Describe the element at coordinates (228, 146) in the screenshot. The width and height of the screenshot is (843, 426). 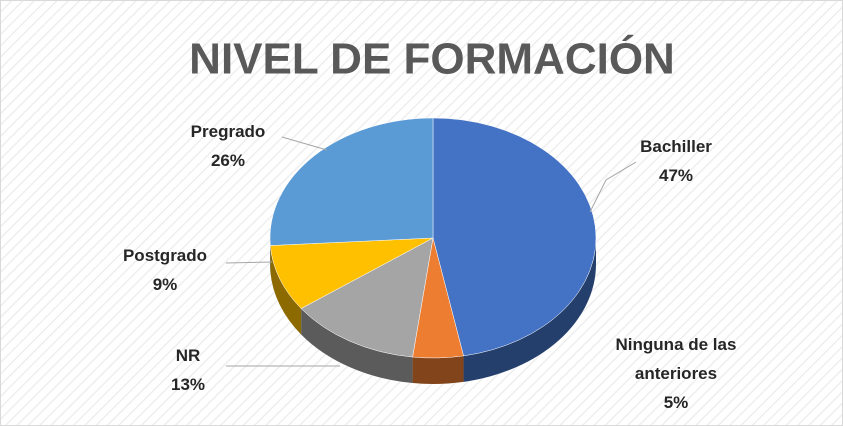
I see `data-label: Pregrado 26%` at that location.